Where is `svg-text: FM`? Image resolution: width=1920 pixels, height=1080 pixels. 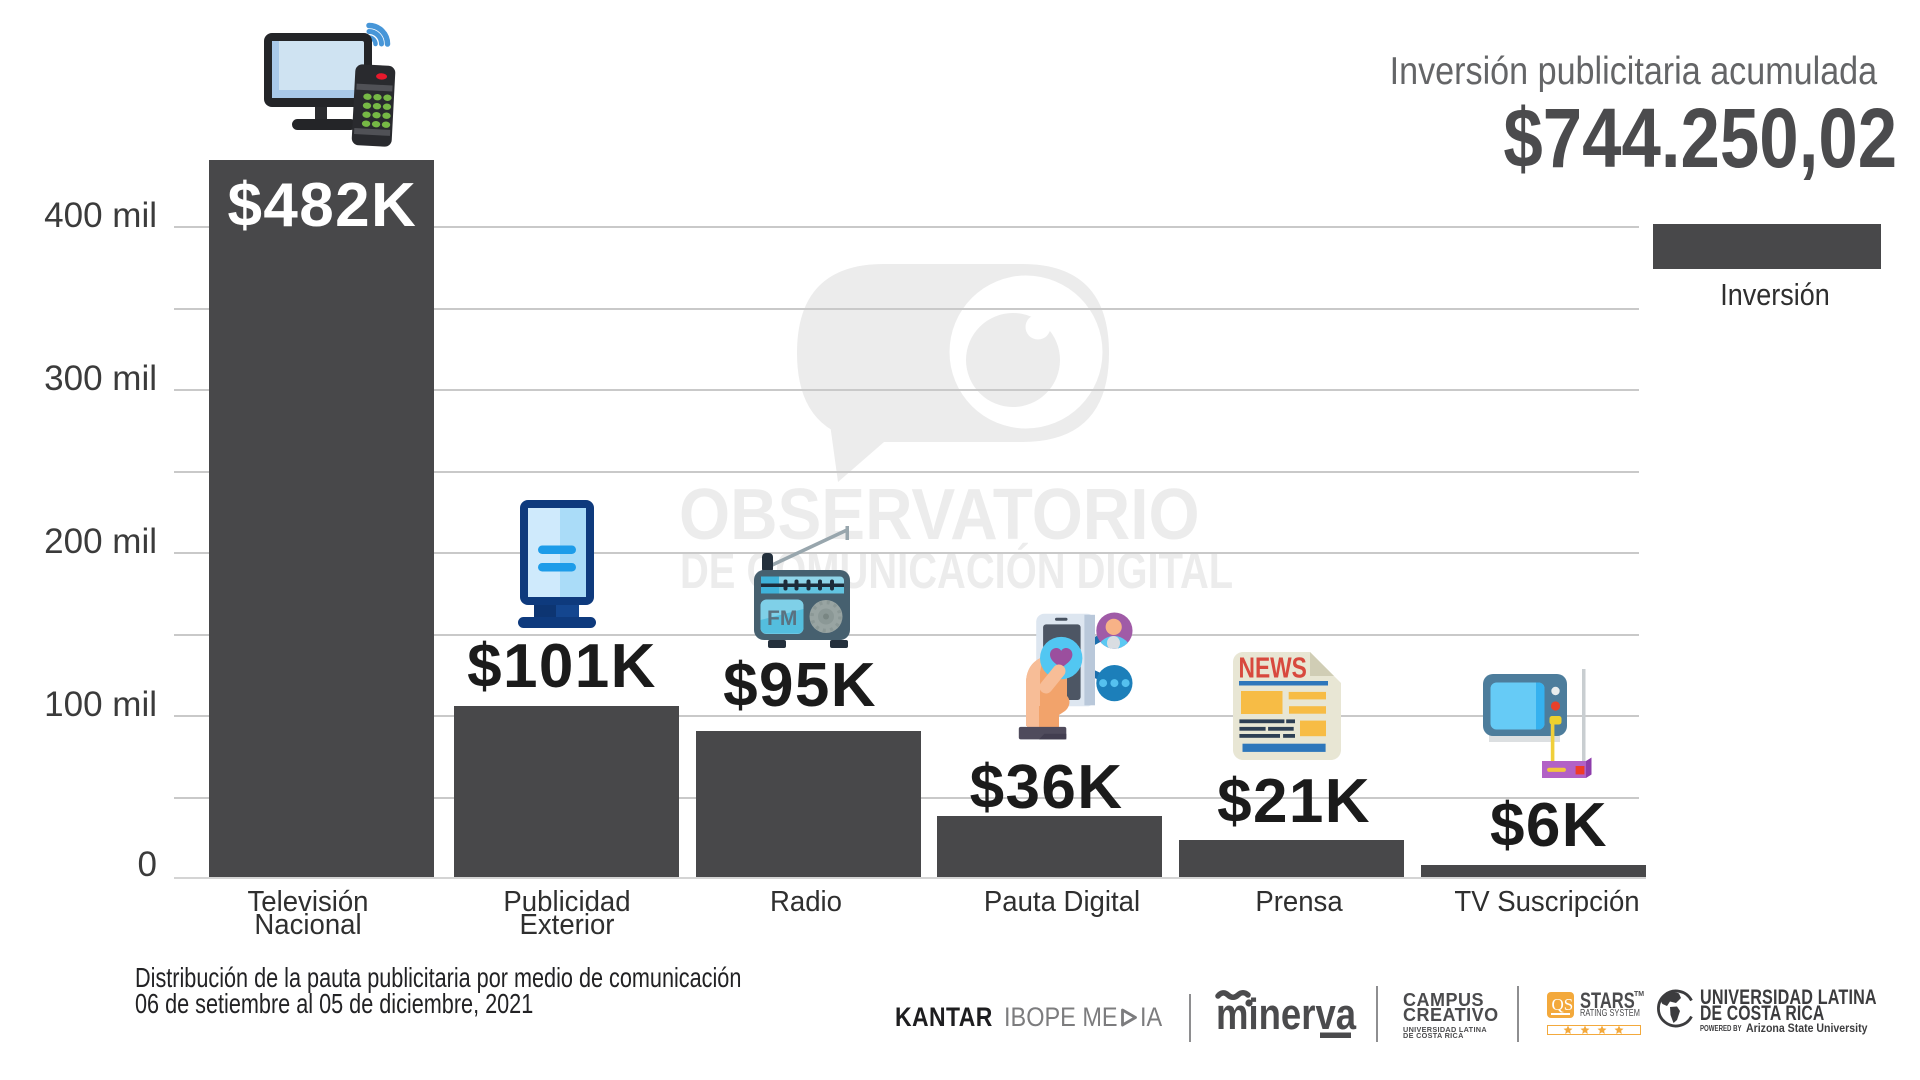
svg-text: FM is located at coordinates (782, 618).